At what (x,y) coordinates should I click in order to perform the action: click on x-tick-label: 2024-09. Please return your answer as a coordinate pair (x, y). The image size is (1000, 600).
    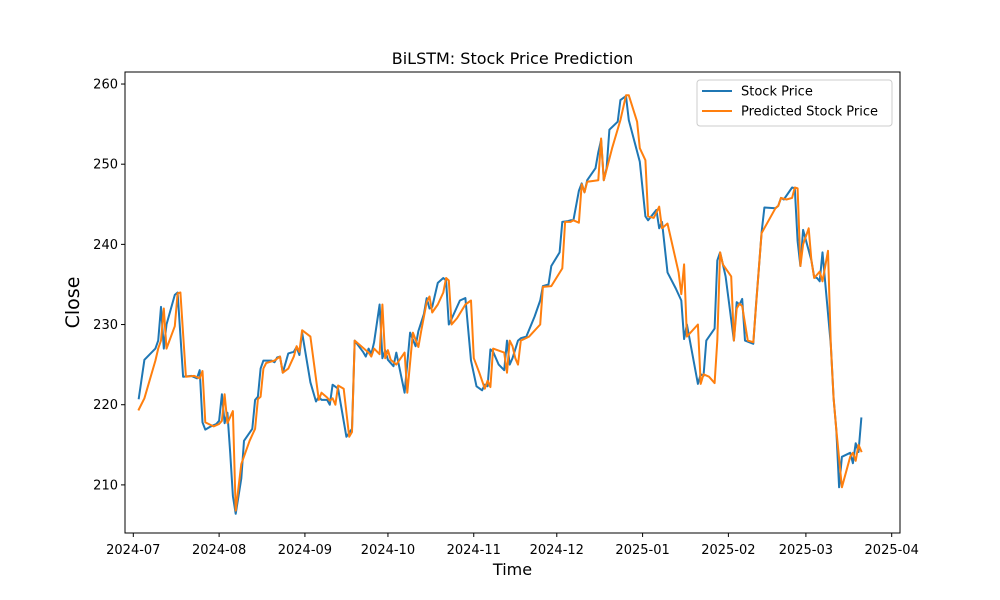
    Looking at the image, I should click on (305, 550).